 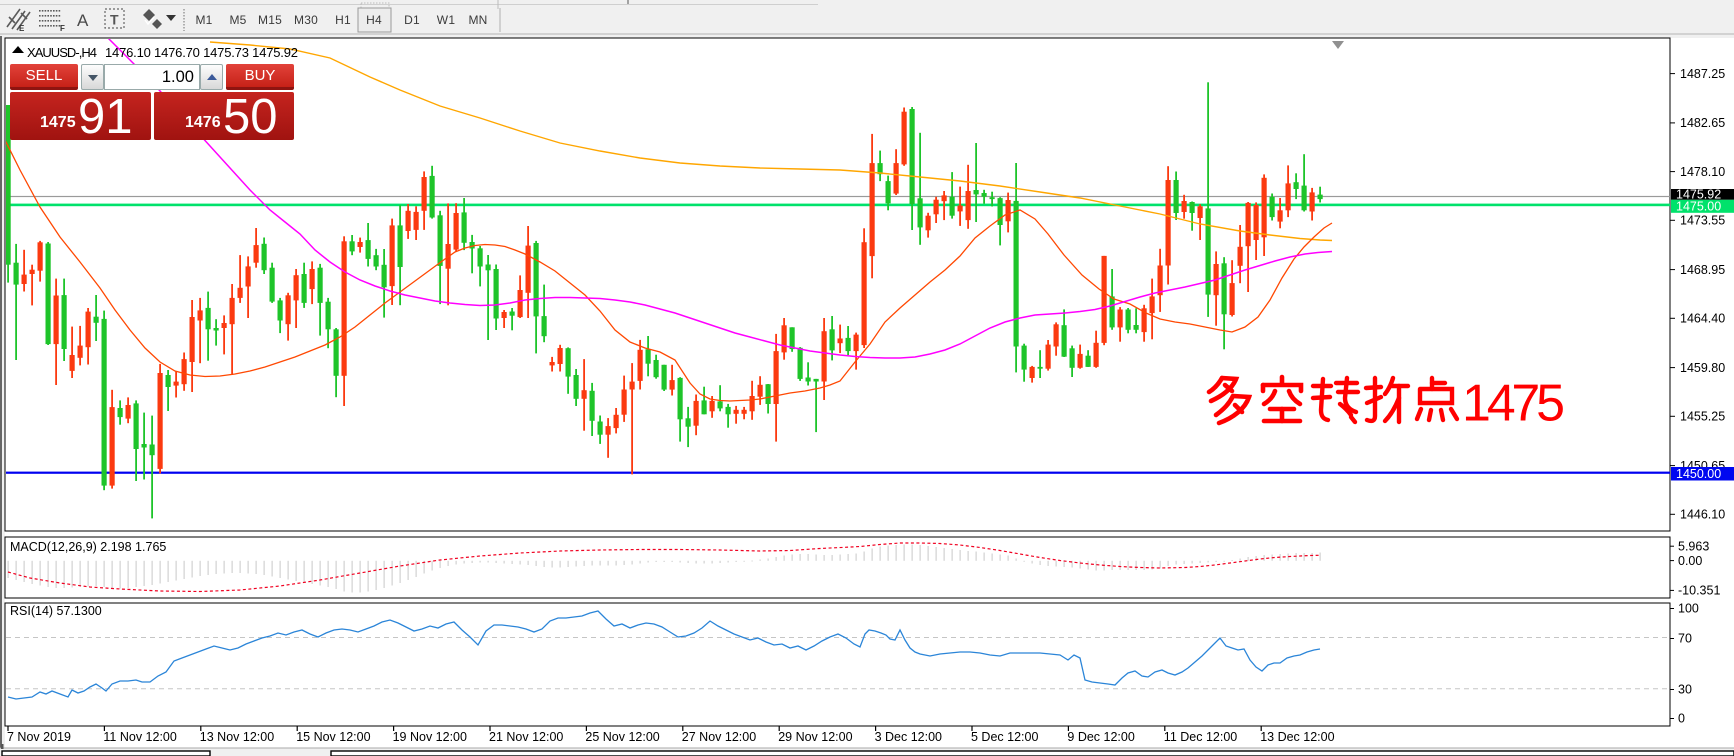 What do you see at coordinates (1702, 123) in the screenshot?
I see `svg-text: 1482.65` at bounding box center [1702, 123].